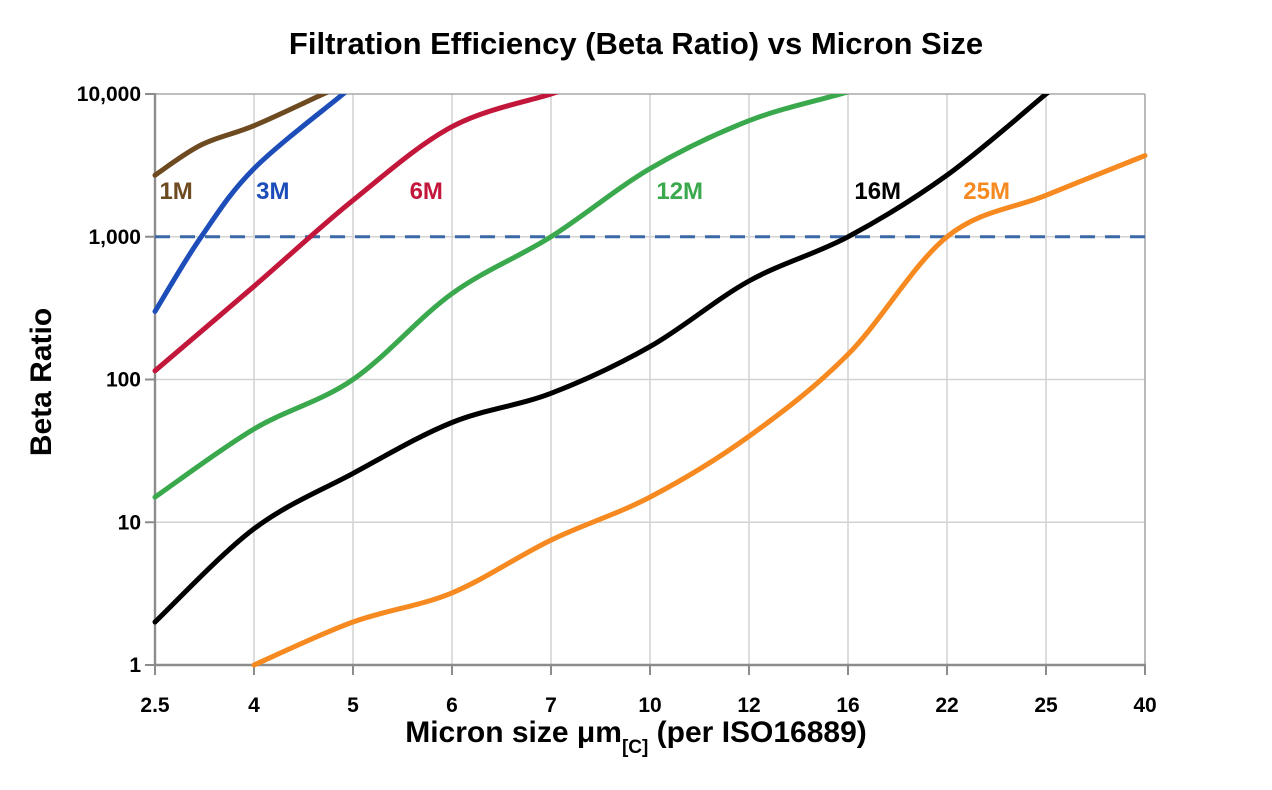  Describe the element at coordinates (649, 705) in the screenshot. I see `x-tick-label: 10` at that location.